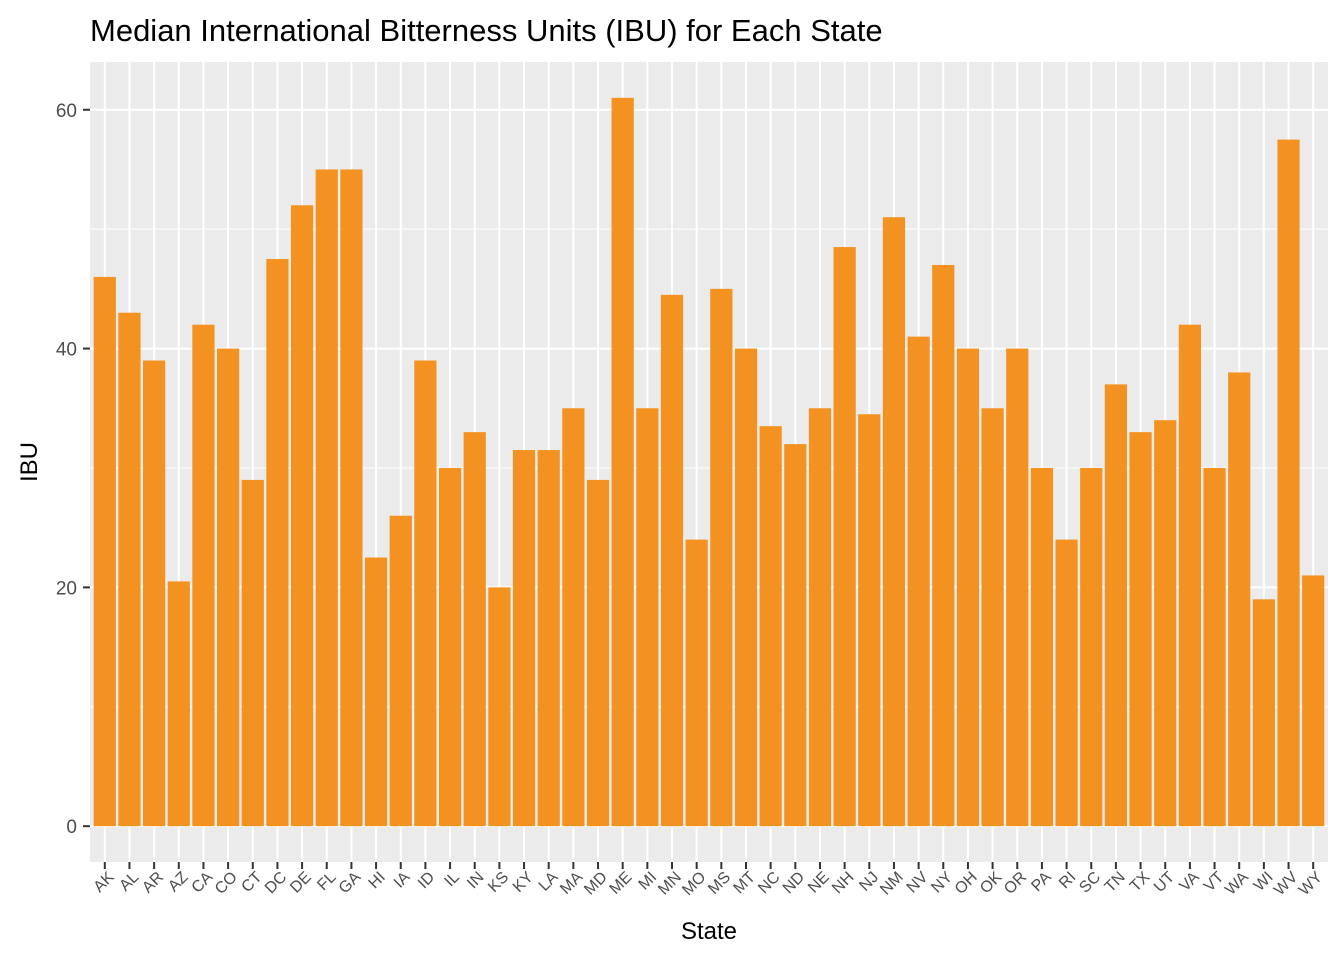  I want to click on bar-ca, so click(203, 575).